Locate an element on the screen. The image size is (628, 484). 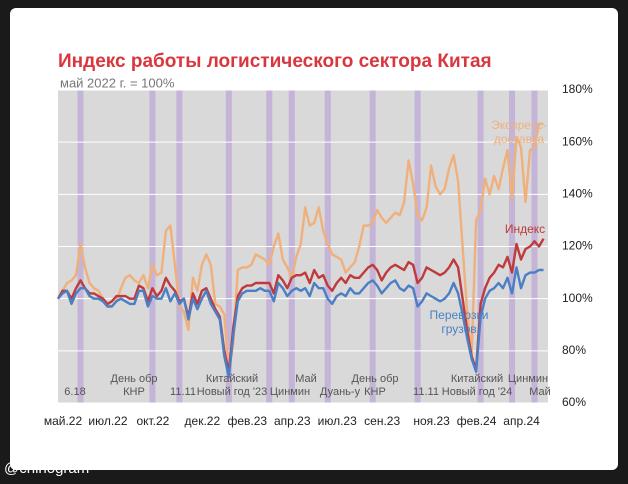
x-tick-label: сен.23 is located at coordinates (382, 421).